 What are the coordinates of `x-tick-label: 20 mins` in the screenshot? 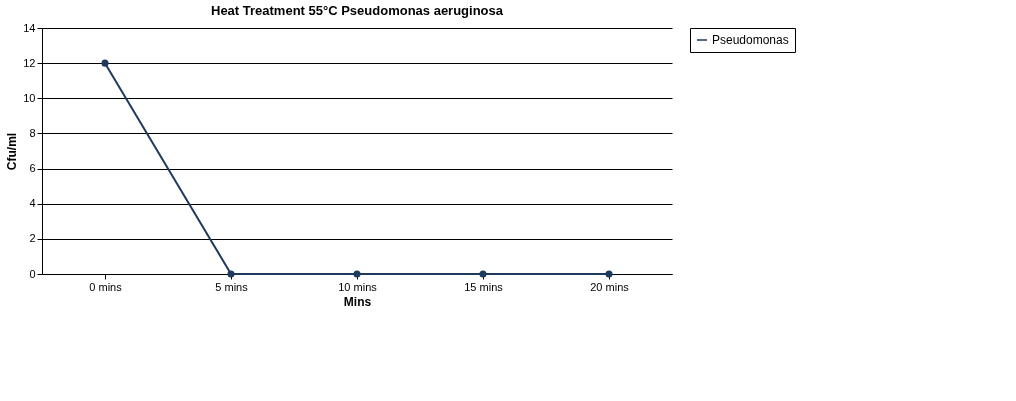 It's located at (610, 286).